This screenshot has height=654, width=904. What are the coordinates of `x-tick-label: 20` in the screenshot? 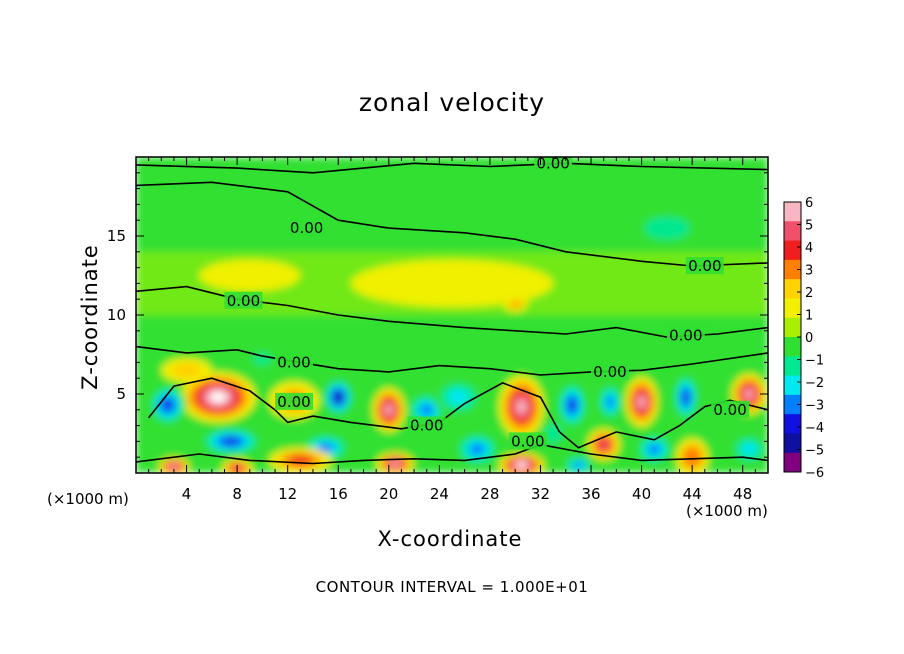 It's located at (388, 494).